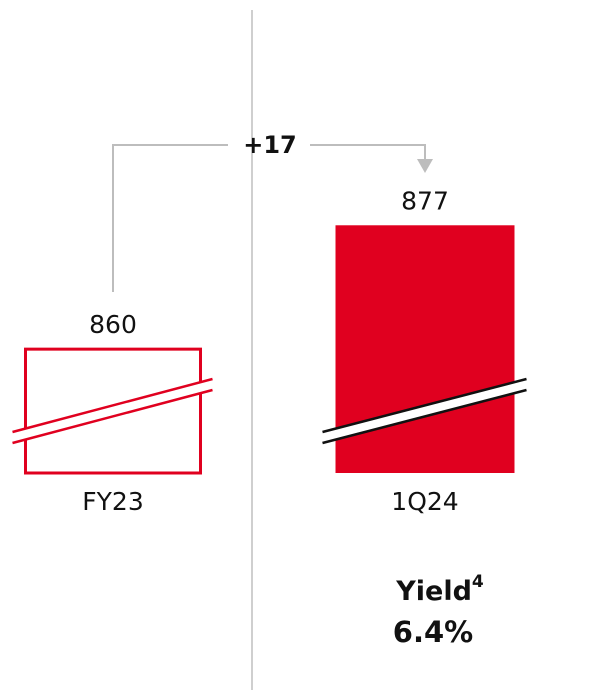 The image size is (600, 690). I want to click on footer-value: 6.4%, so click(433, 632).